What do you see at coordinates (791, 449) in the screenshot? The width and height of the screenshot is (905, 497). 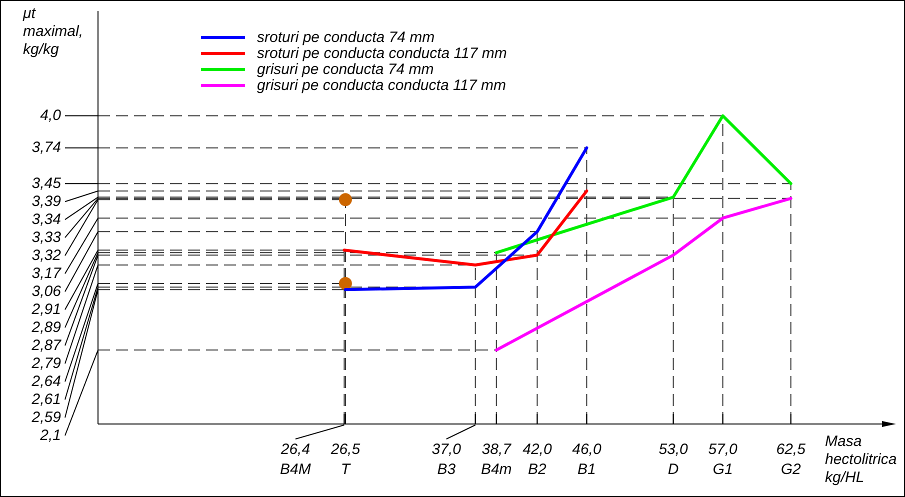 I see `x-tick-label: 62,5` at bounding box center [791, 449].